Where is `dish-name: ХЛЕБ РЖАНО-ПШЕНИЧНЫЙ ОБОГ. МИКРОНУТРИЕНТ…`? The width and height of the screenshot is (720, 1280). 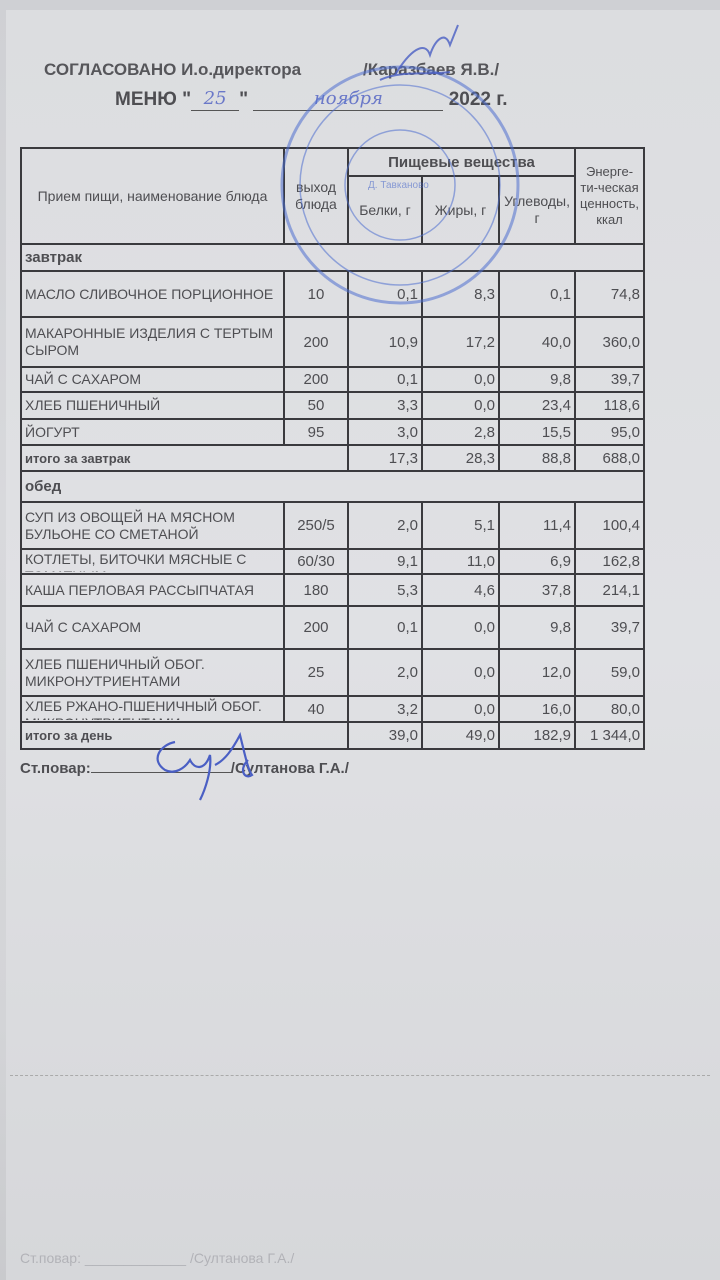 dish-name: ХЛЕБ РЖАНО-ПШЕНИЧНЫЙ ОБОГ. МИКРОНУТРИЕНТ… is located at coordinates (143, 709).